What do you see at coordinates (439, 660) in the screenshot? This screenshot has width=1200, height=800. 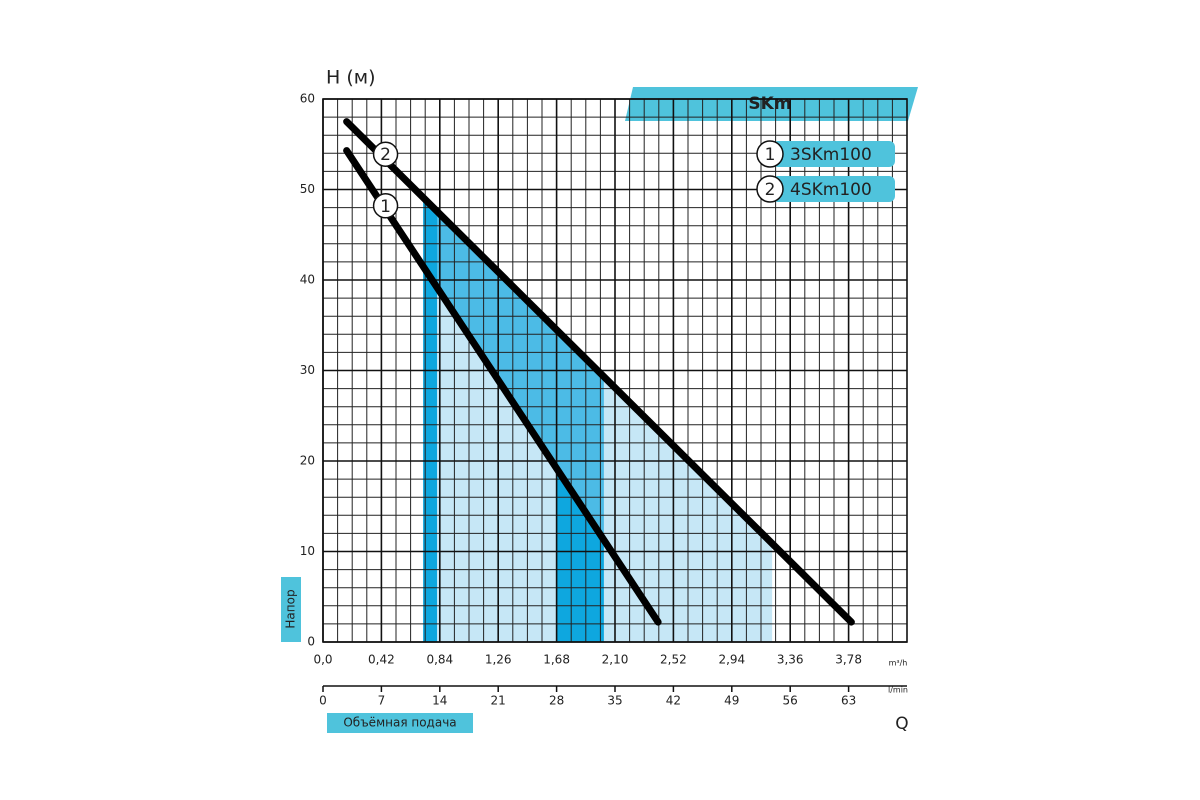 I see `x-tick-label: 0,84` at bounding box center [439, 660].